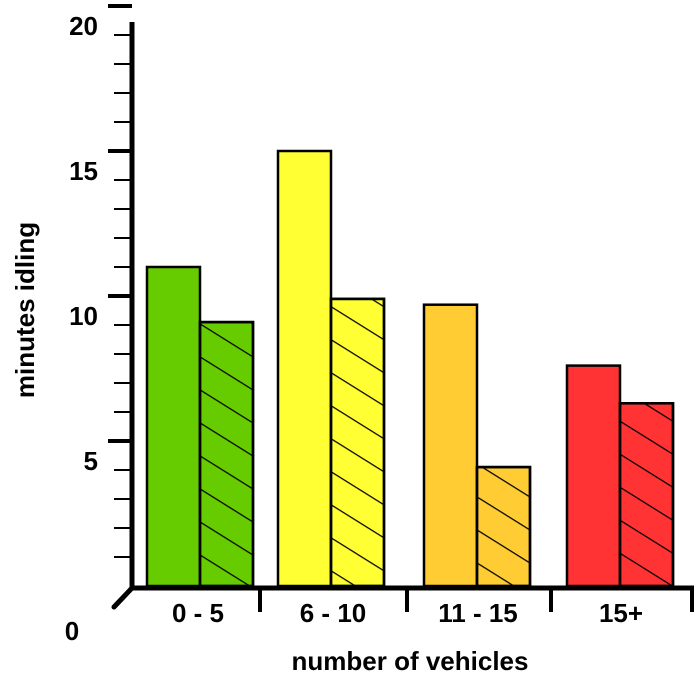 The image size is (694, 673). What do you see at coordinates (120, 281) in the screenshot?
I see `y-ticks` at bounding box center [120, 281].